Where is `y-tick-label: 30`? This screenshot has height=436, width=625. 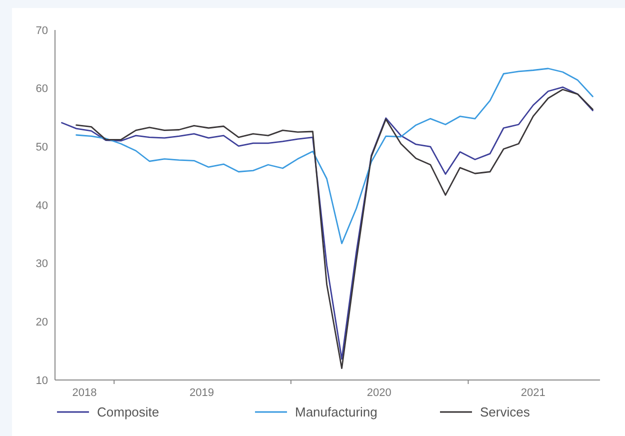
y-tick-label: 30 is located at coordinates (42, 264).